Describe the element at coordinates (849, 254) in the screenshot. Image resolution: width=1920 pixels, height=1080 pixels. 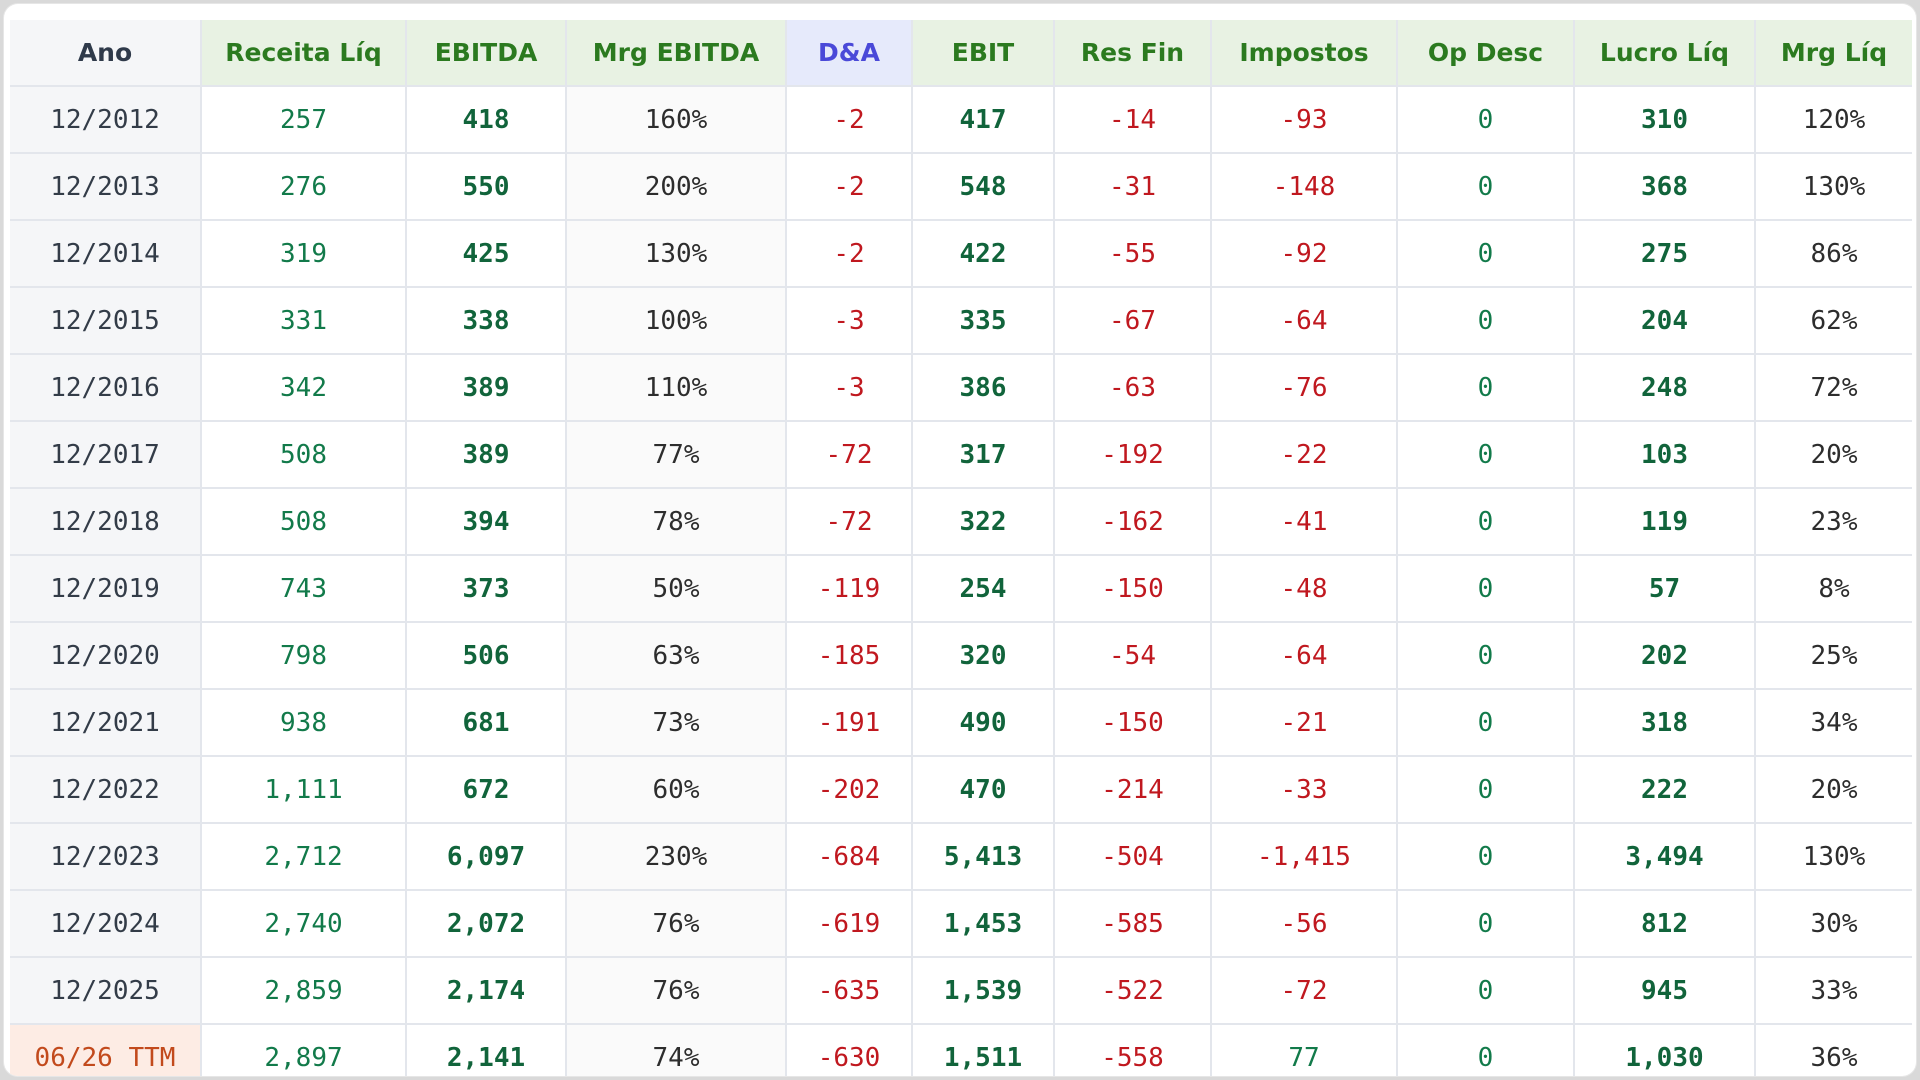
I see `cell-da: -2` at that location.